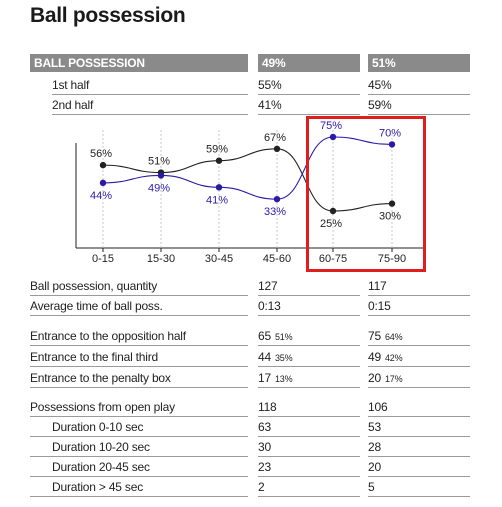 The height and width of the screenshot is (507, 502). Describe the element at coordinates (101, 154) in the screenshot. I see `data-label: 56%` at that location.